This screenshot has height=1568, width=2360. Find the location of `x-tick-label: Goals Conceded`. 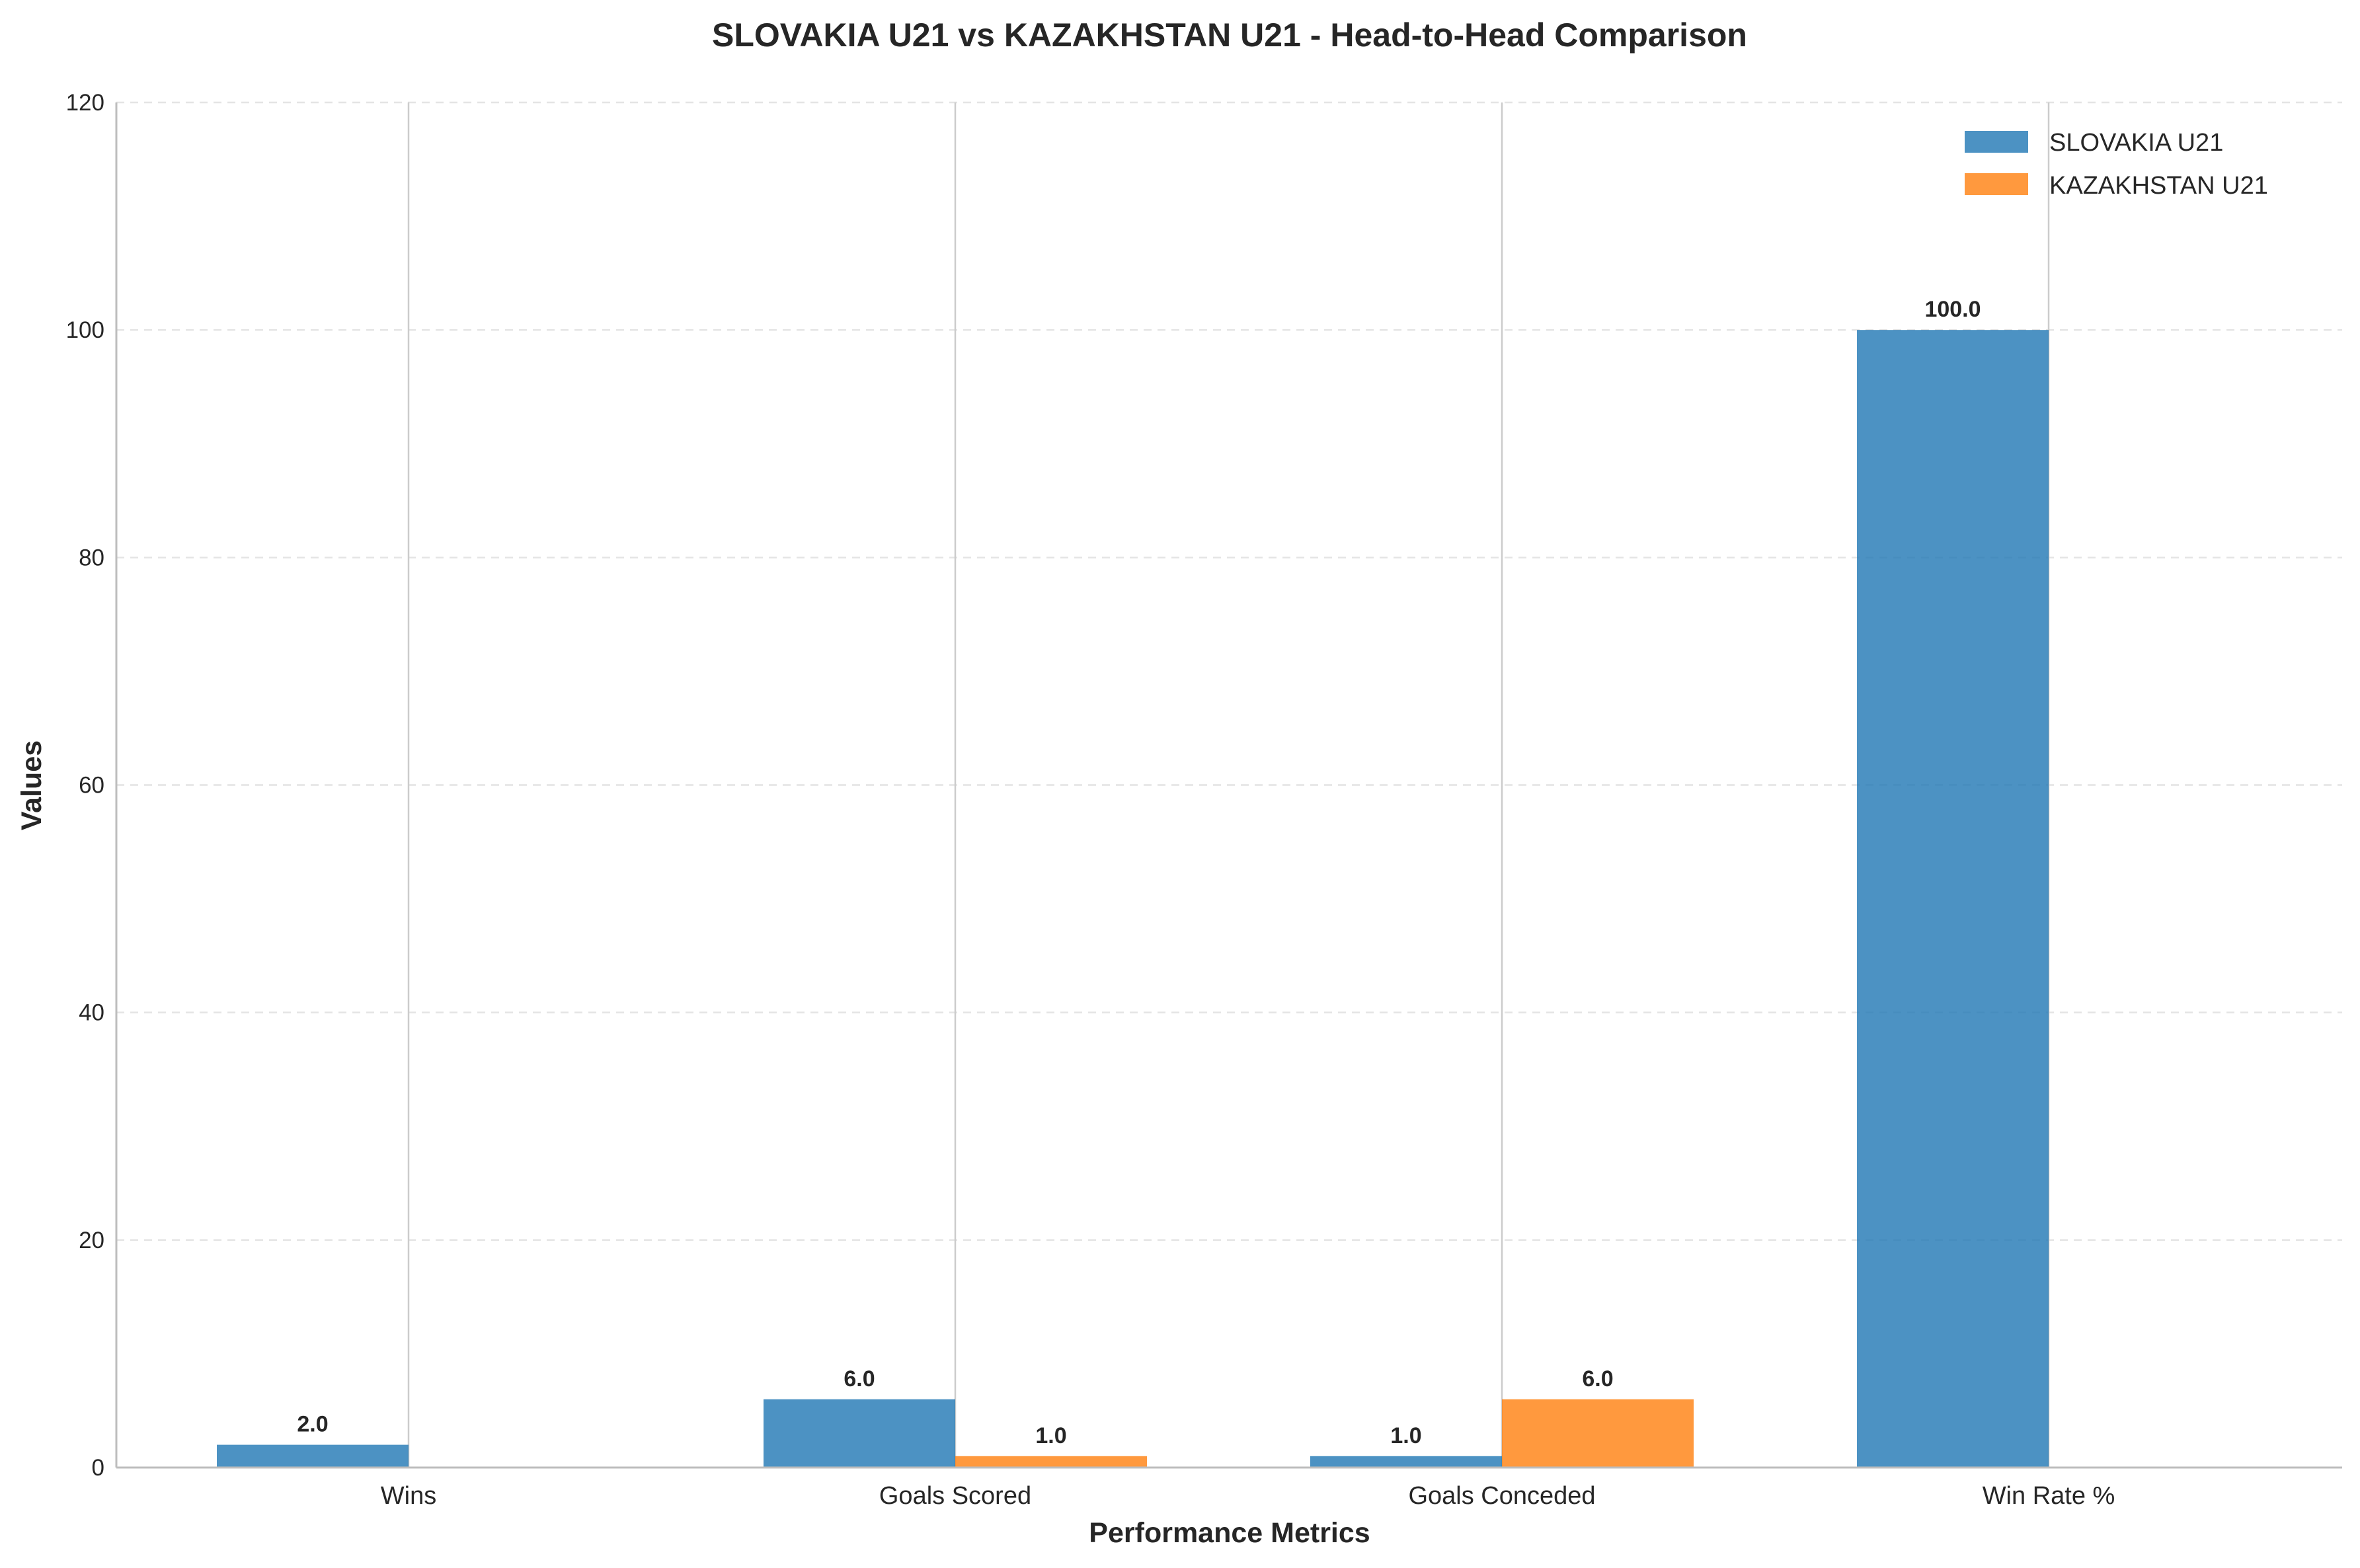

x-tick-label: Goals Conceded is located at coordinates (1501, 1496).